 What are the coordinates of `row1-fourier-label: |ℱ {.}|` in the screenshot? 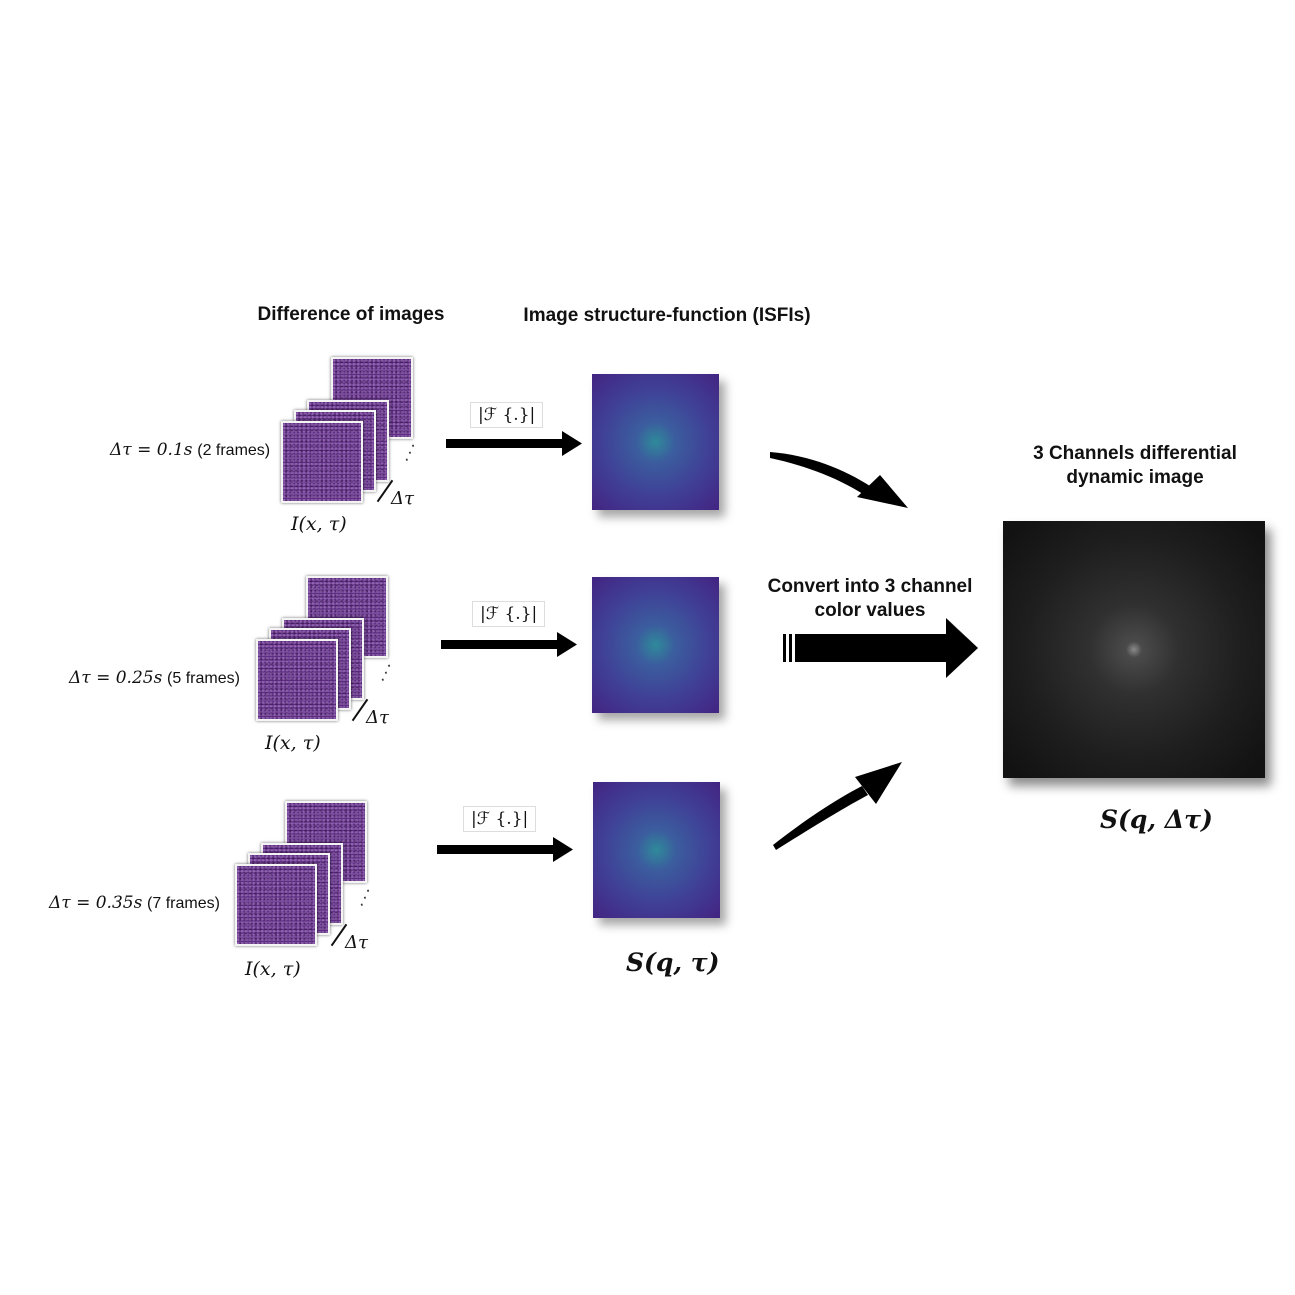 It's located at (507, 415).